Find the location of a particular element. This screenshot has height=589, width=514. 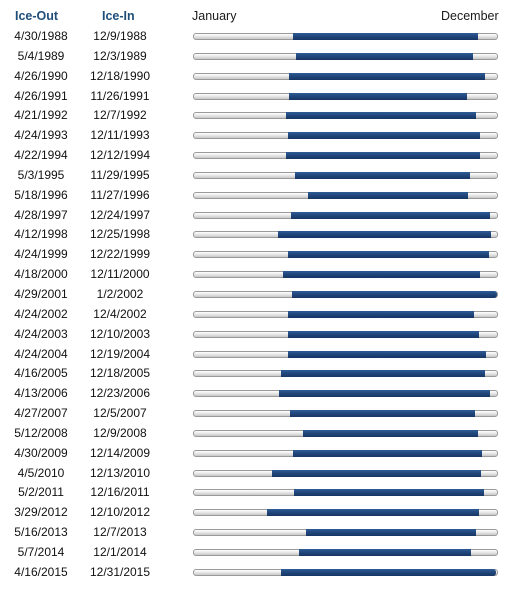

ice-in-date: 11/29/1995 is located at coordinates (120, 174).